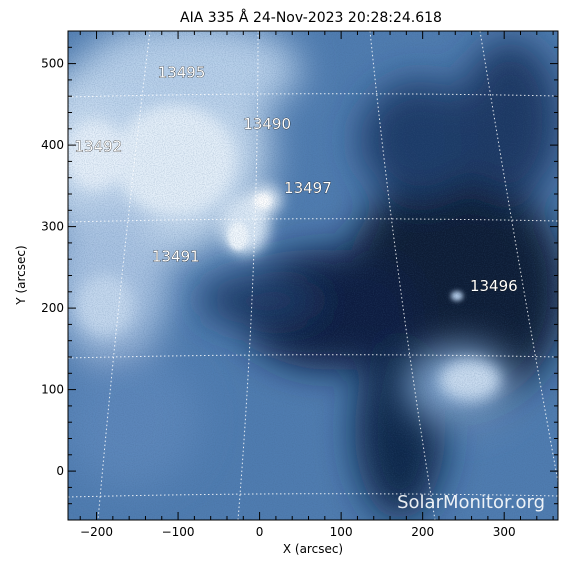 The width and height of the screenshot is (564, 564). What do you see at coordinates (422, 532) in the screenshot?
I see `x-tick-label: 200` at bounding box center [422, 532].